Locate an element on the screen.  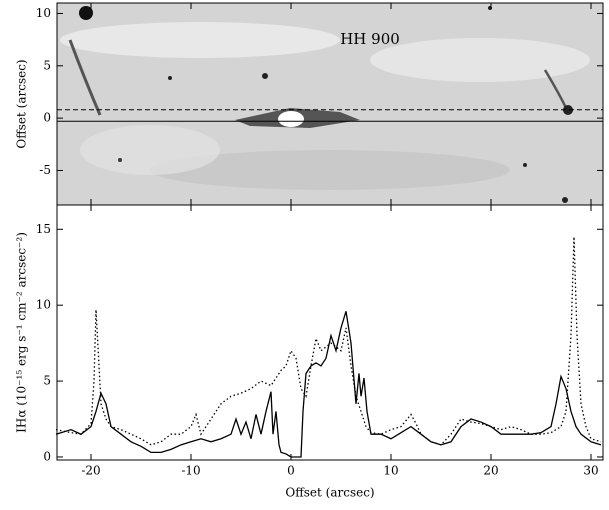
x-tick-label: 20 is located at coordinates (490, 471).